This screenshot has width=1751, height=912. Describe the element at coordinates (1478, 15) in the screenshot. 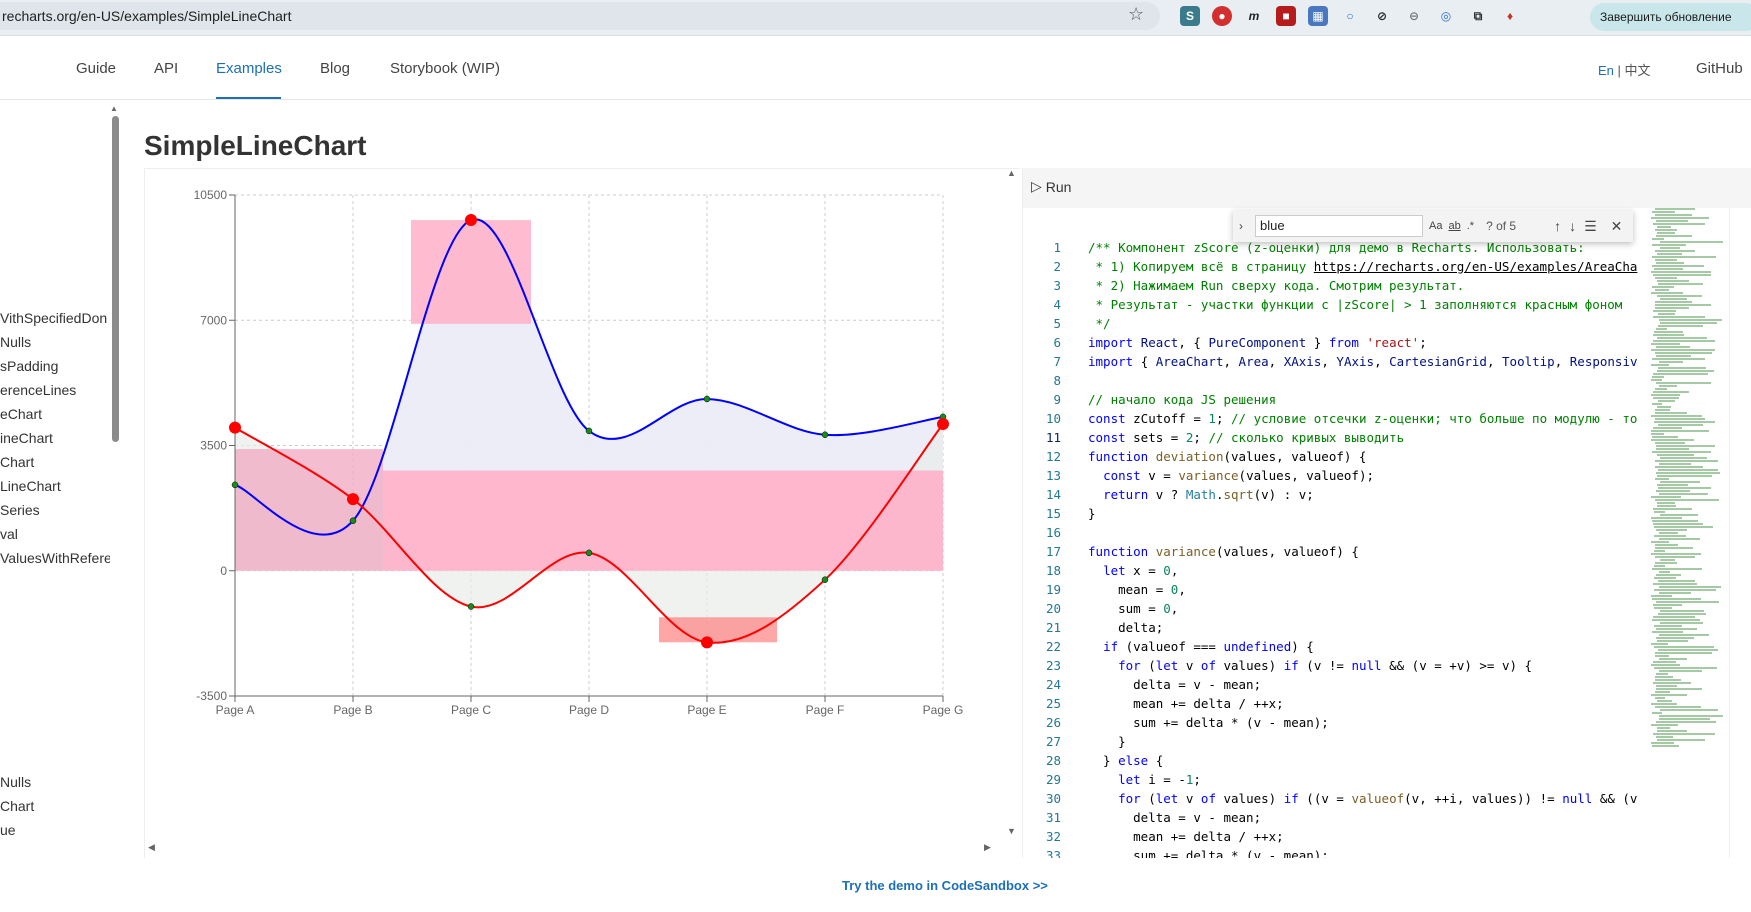

I see `puzzle-icon: ⧉` at that location.